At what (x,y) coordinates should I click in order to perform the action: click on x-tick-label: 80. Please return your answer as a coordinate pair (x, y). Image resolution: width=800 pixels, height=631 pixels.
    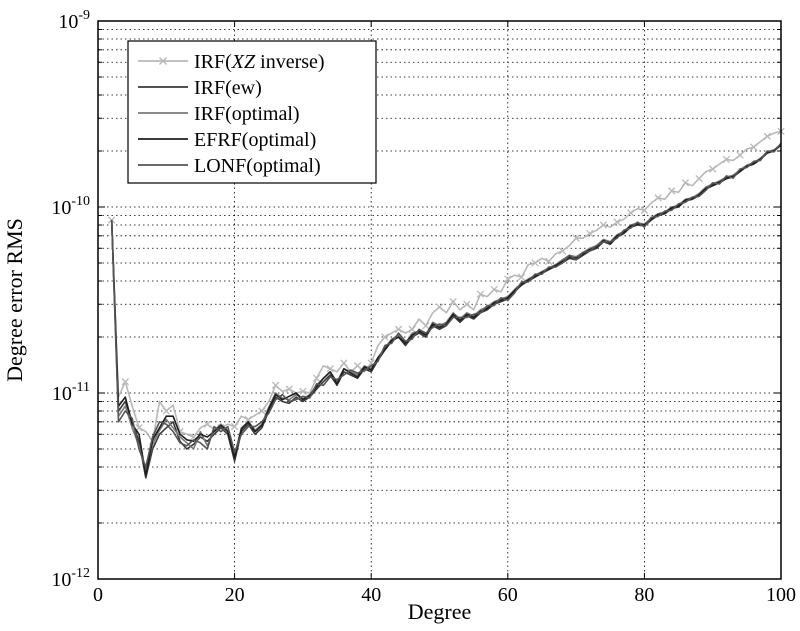
    Looking at the image, I should click on (644, 595).